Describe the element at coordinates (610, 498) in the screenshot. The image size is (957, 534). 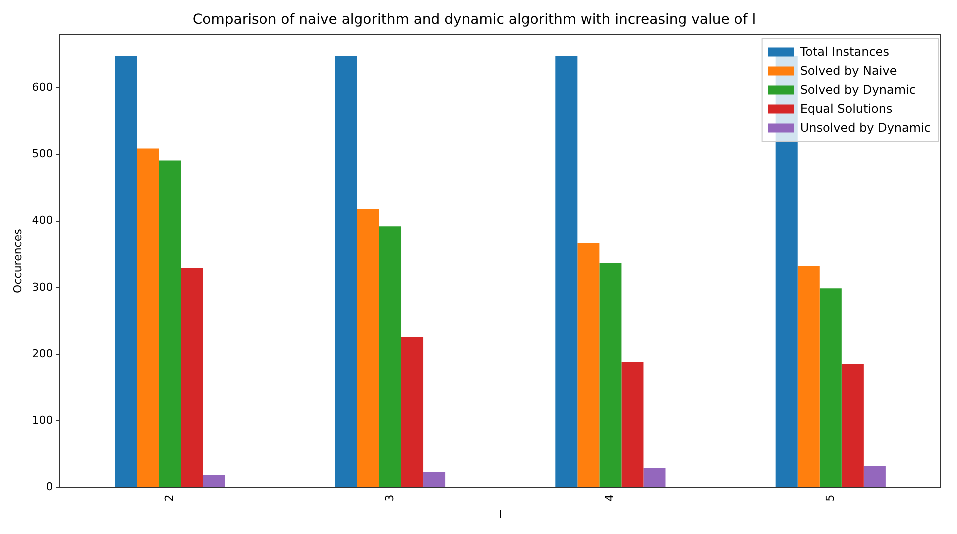
I see `x-tick-label: 4` at that location.